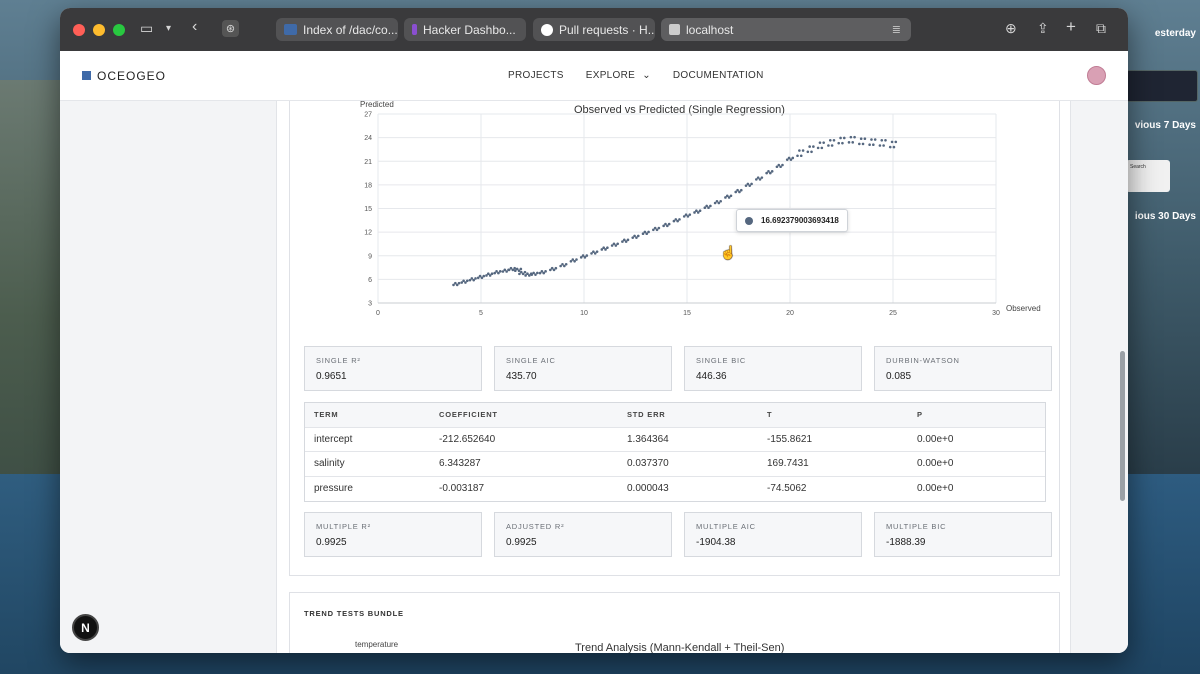 This screenshot has height=674, width=1200. I want to click on stat-label: DURBIN-WATSON, so click(923, 360).